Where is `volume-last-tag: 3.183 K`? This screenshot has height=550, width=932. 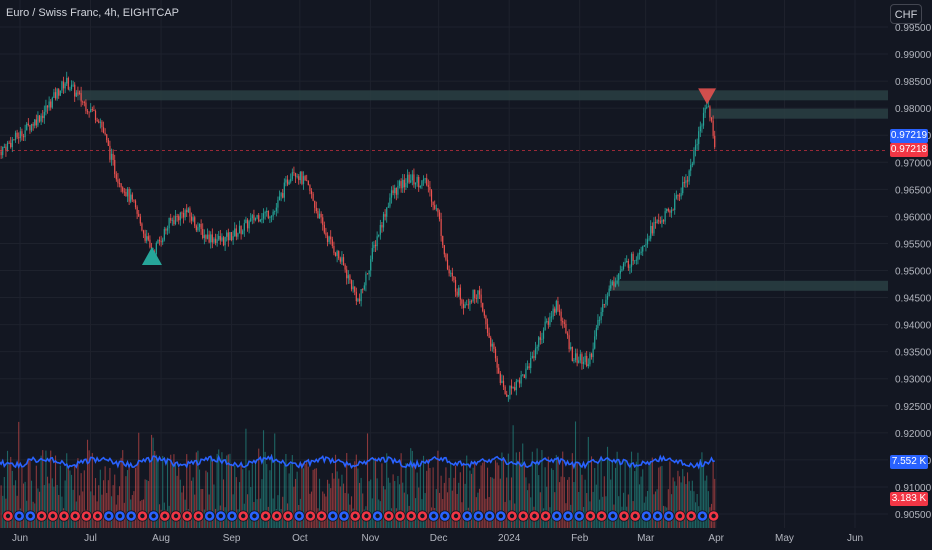 volume-last-tag: 3.183 K is located at coordinates (909, 499).